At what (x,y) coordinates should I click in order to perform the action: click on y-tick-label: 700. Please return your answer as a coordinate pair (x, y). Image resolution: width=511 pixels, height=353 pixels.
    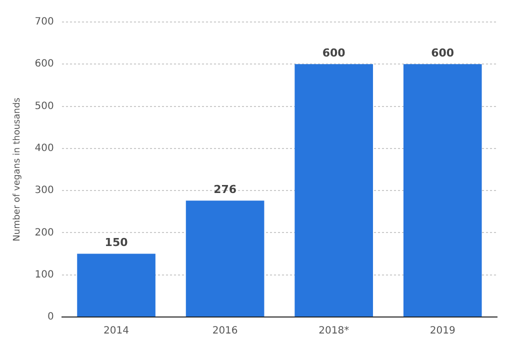
    Looking at the image, I should click on (44, 22).